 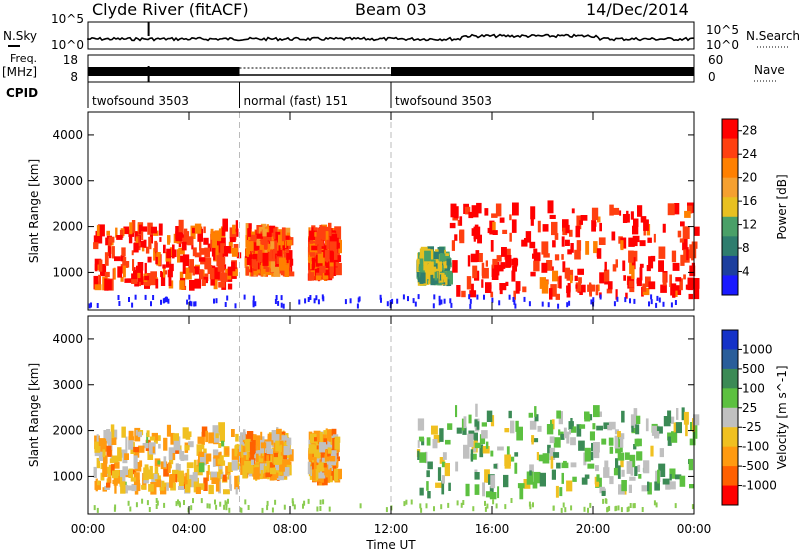 What do you see at coordinates (390, 37) in the screenshot?
I see `nsky-trace` at bounding box center [390, 37].